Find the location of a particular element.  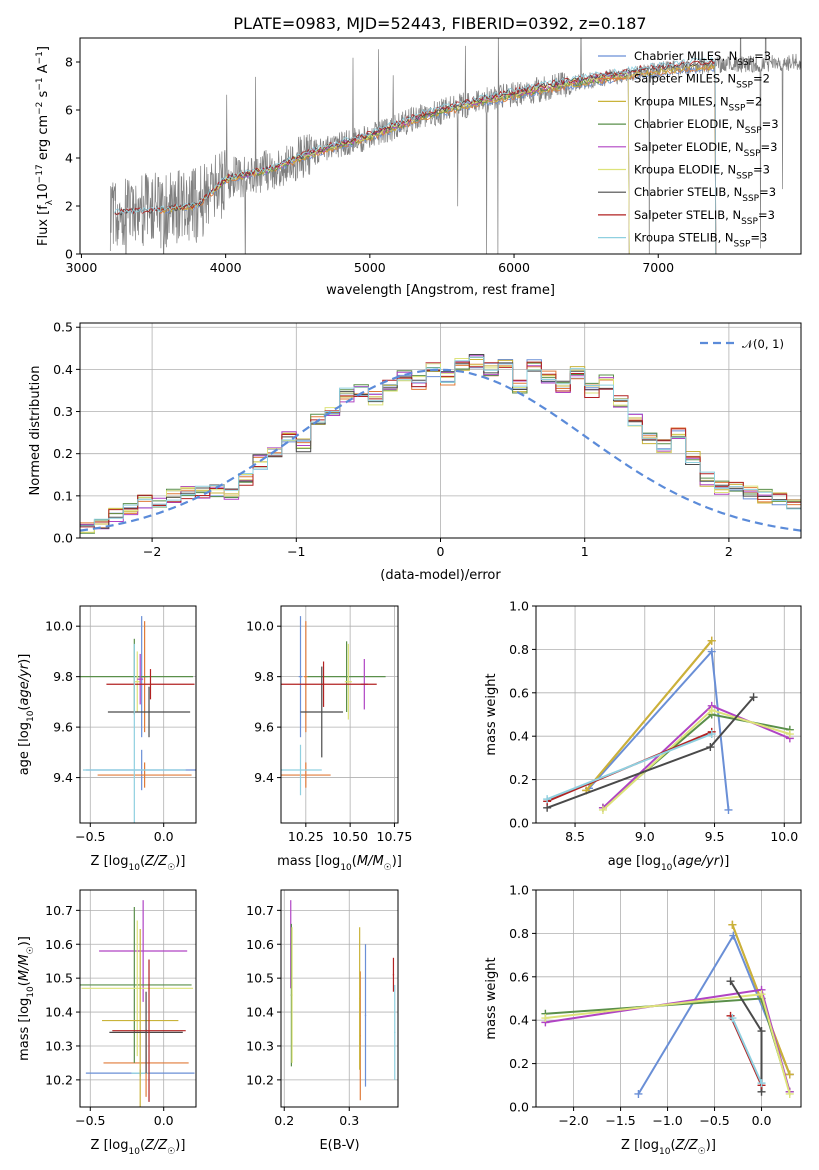

y-tick-label: 10.7 is located at coordinates (59, 910).